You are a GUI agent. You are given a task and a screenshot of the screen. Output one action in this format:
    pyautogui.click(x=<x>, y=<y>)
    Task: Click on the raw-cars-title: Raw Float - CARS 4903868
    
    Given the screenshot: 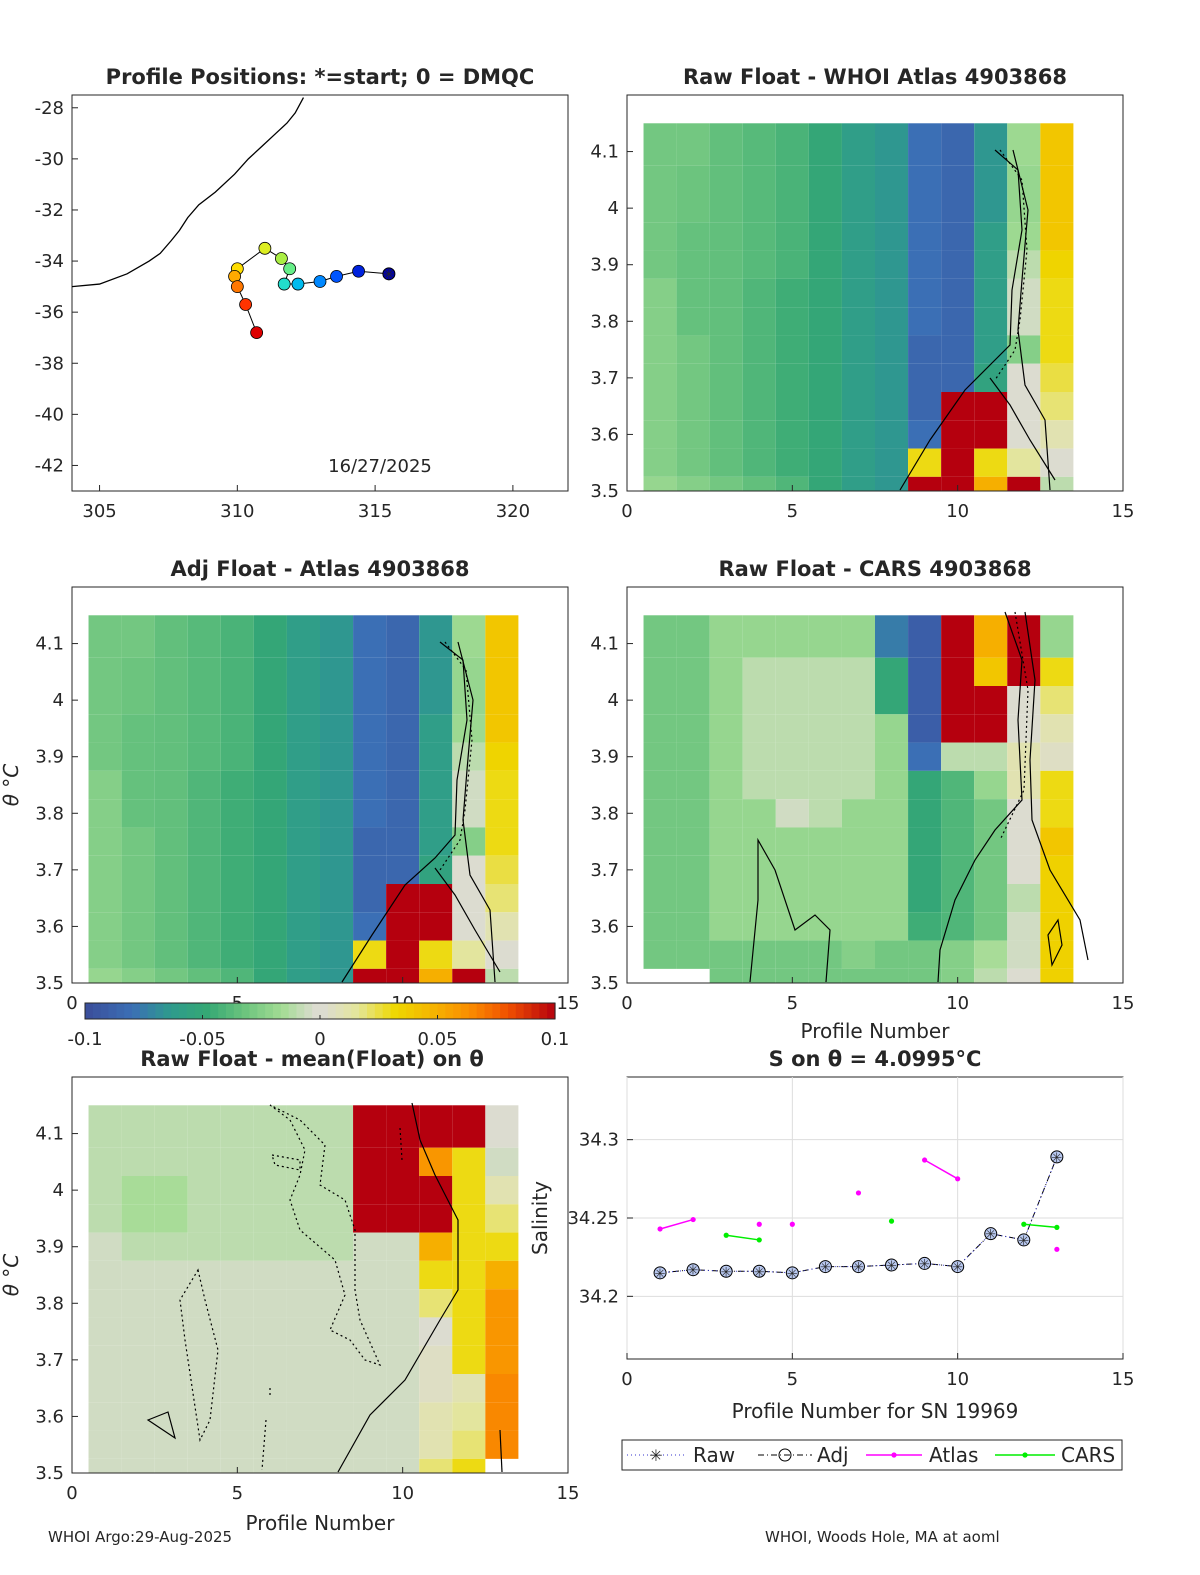 What is the action you would take?
    pyautogui.click(x=874, y=569)
    